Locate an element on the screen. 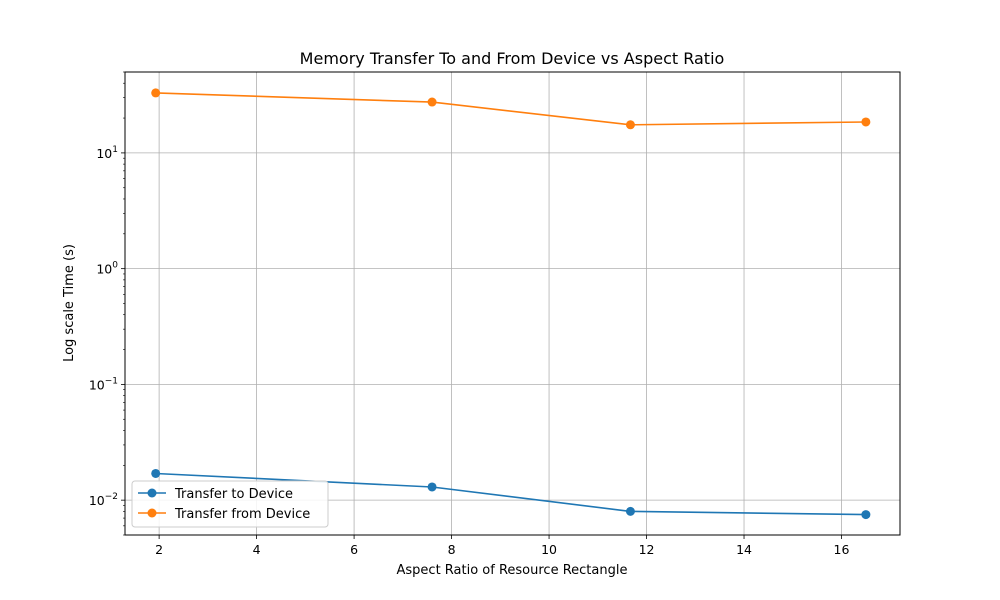 The width and height of the screenshot is (1000, 600). legend-box is located at coordinates (230, 504).